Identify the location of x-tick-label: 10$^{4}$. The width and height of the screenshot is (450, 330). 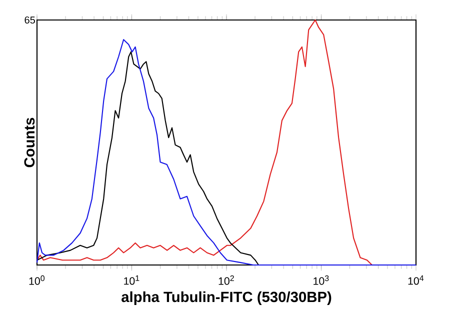
(416, 280).